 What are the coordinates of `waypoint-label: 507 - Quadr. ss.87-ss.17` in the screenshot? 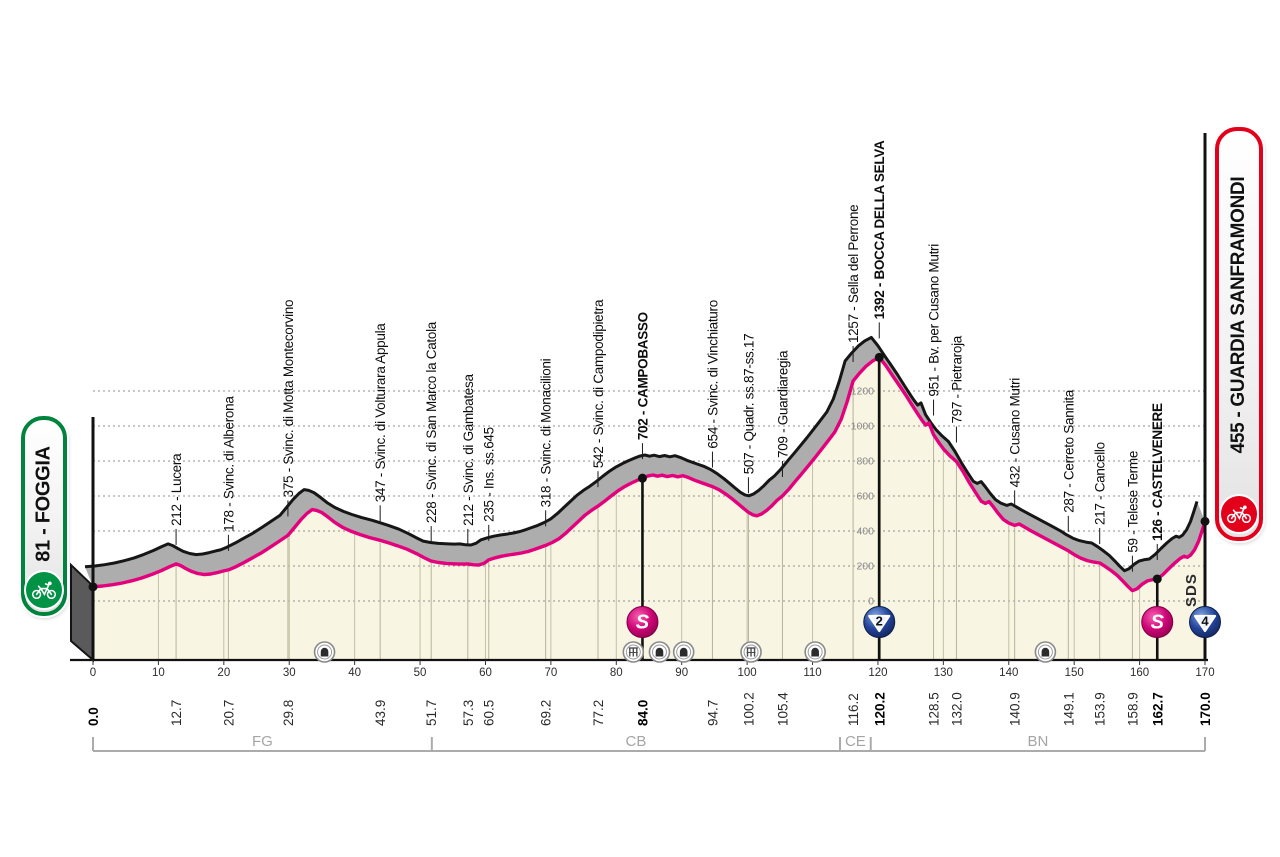 It's located at (748, 404).